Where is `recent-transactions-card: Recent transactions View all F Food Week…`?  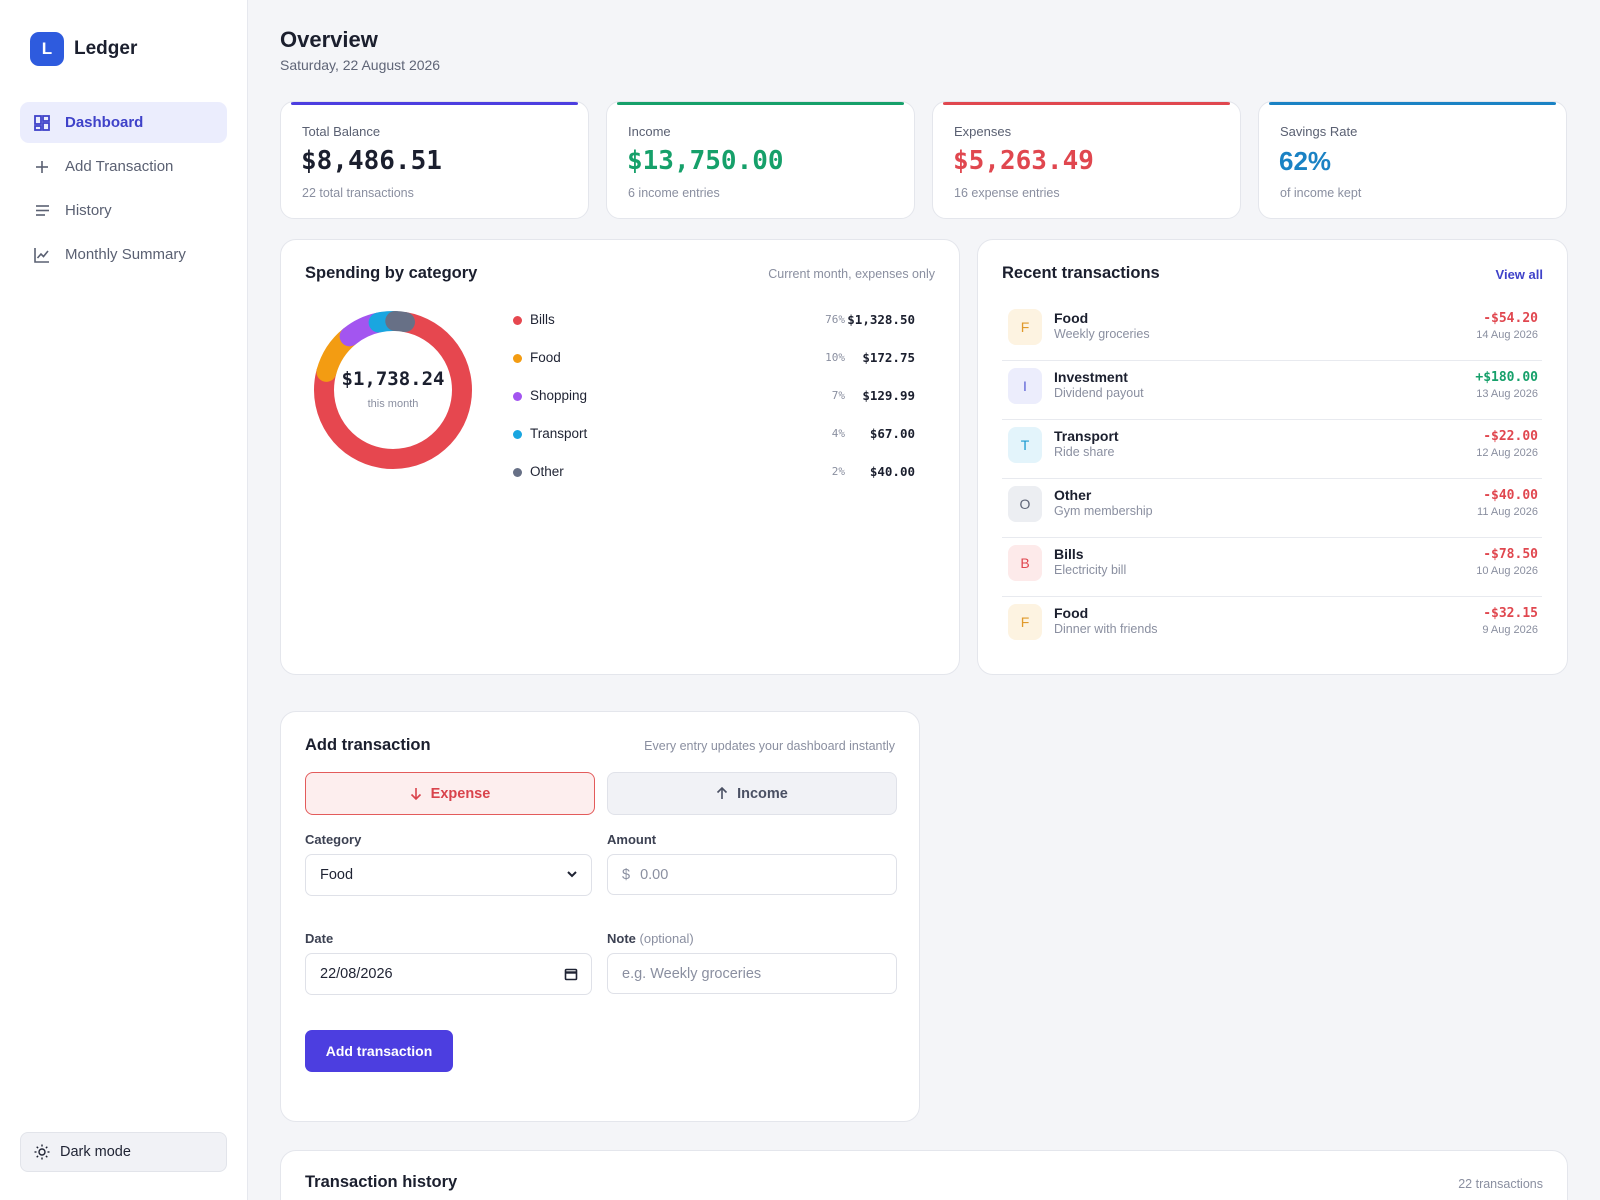 recent-transactions-card: Recent transactions View all F Food Week… is located at coordinates (1272, 457).